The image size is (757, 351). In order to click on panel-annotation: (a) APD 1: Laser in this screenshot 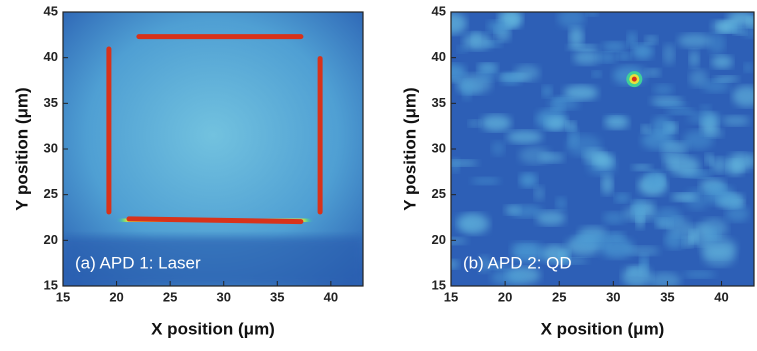, I will do `click(138, 262)`.